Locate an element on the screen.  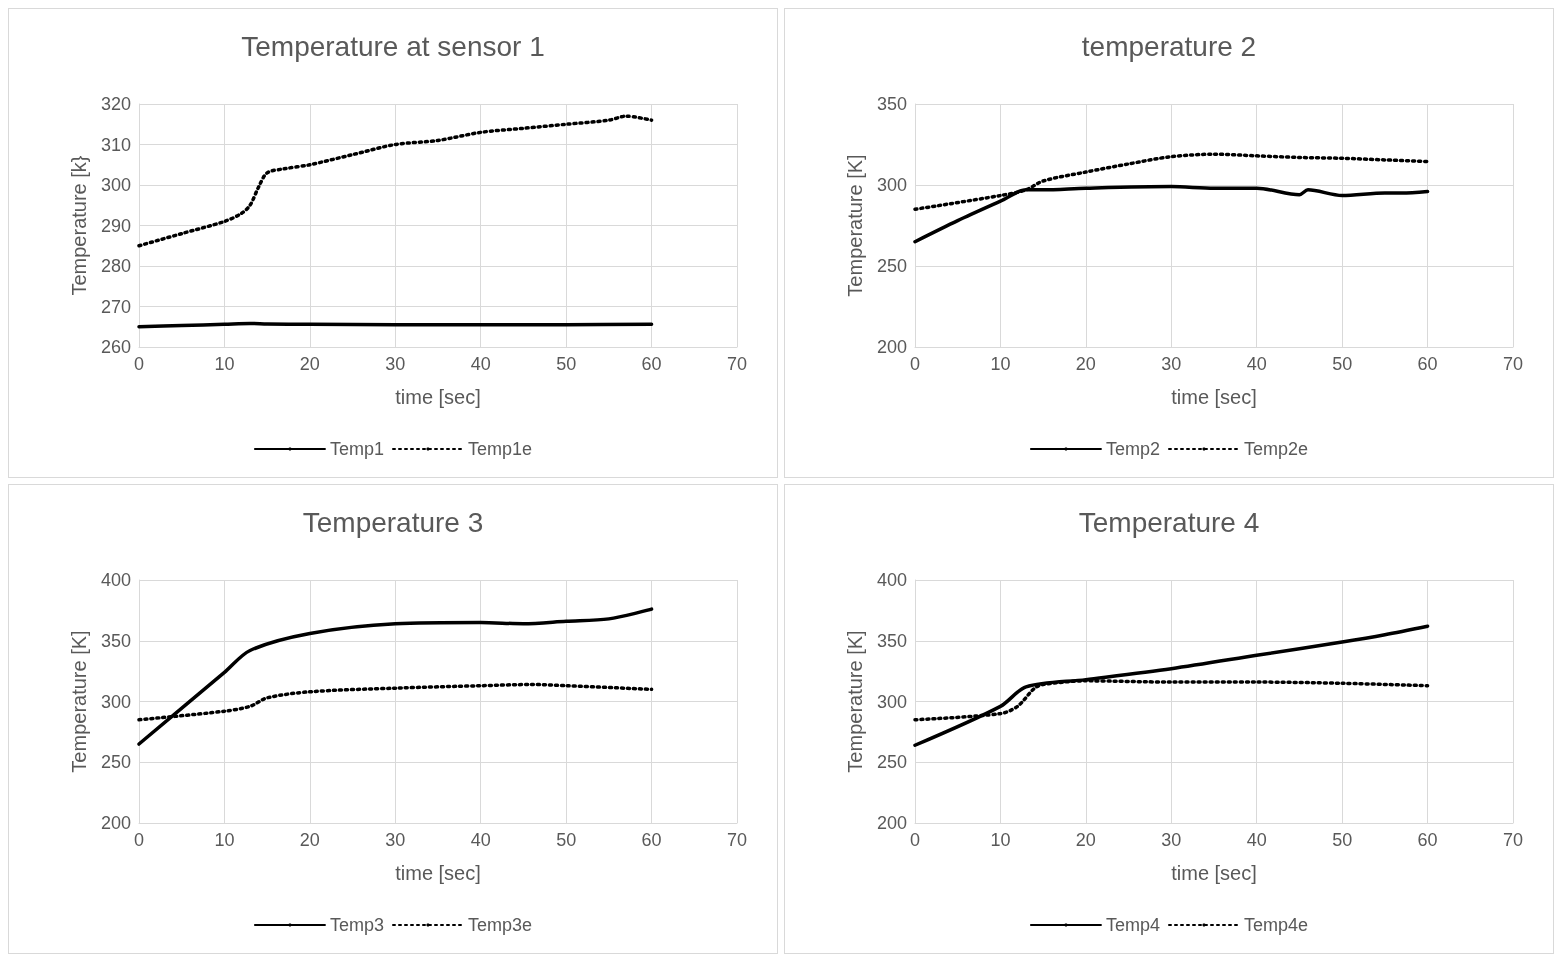
y-tick-label: 310 is located at coordinates (115, 144).